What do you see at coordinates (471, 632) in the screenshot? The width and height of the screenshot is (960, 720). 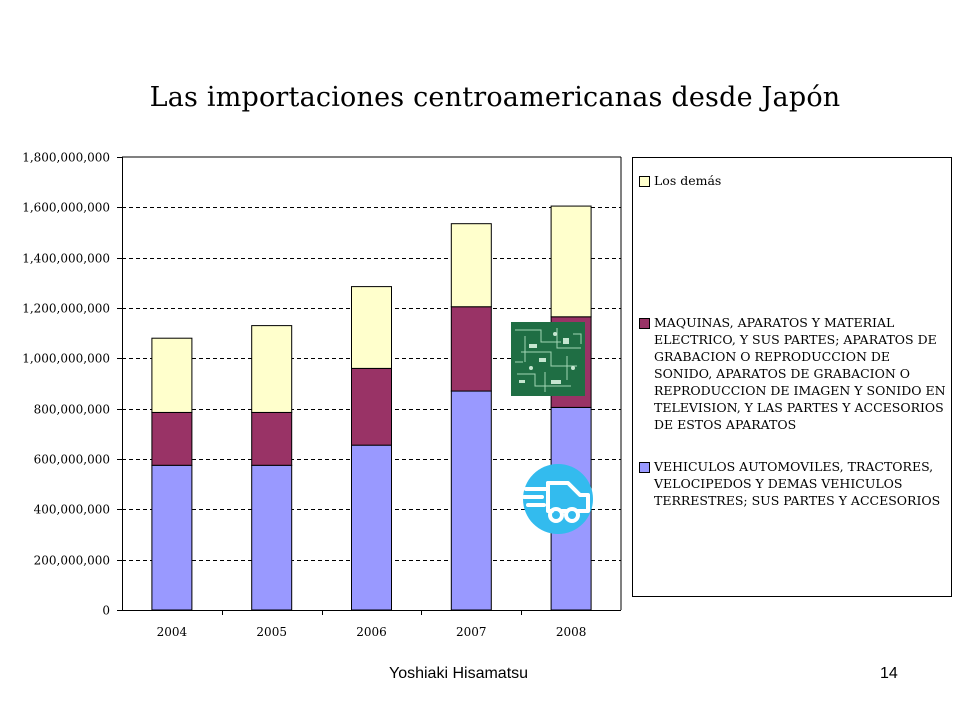 I see `x-tick-label: 2007` at bounding box center [471, 632].